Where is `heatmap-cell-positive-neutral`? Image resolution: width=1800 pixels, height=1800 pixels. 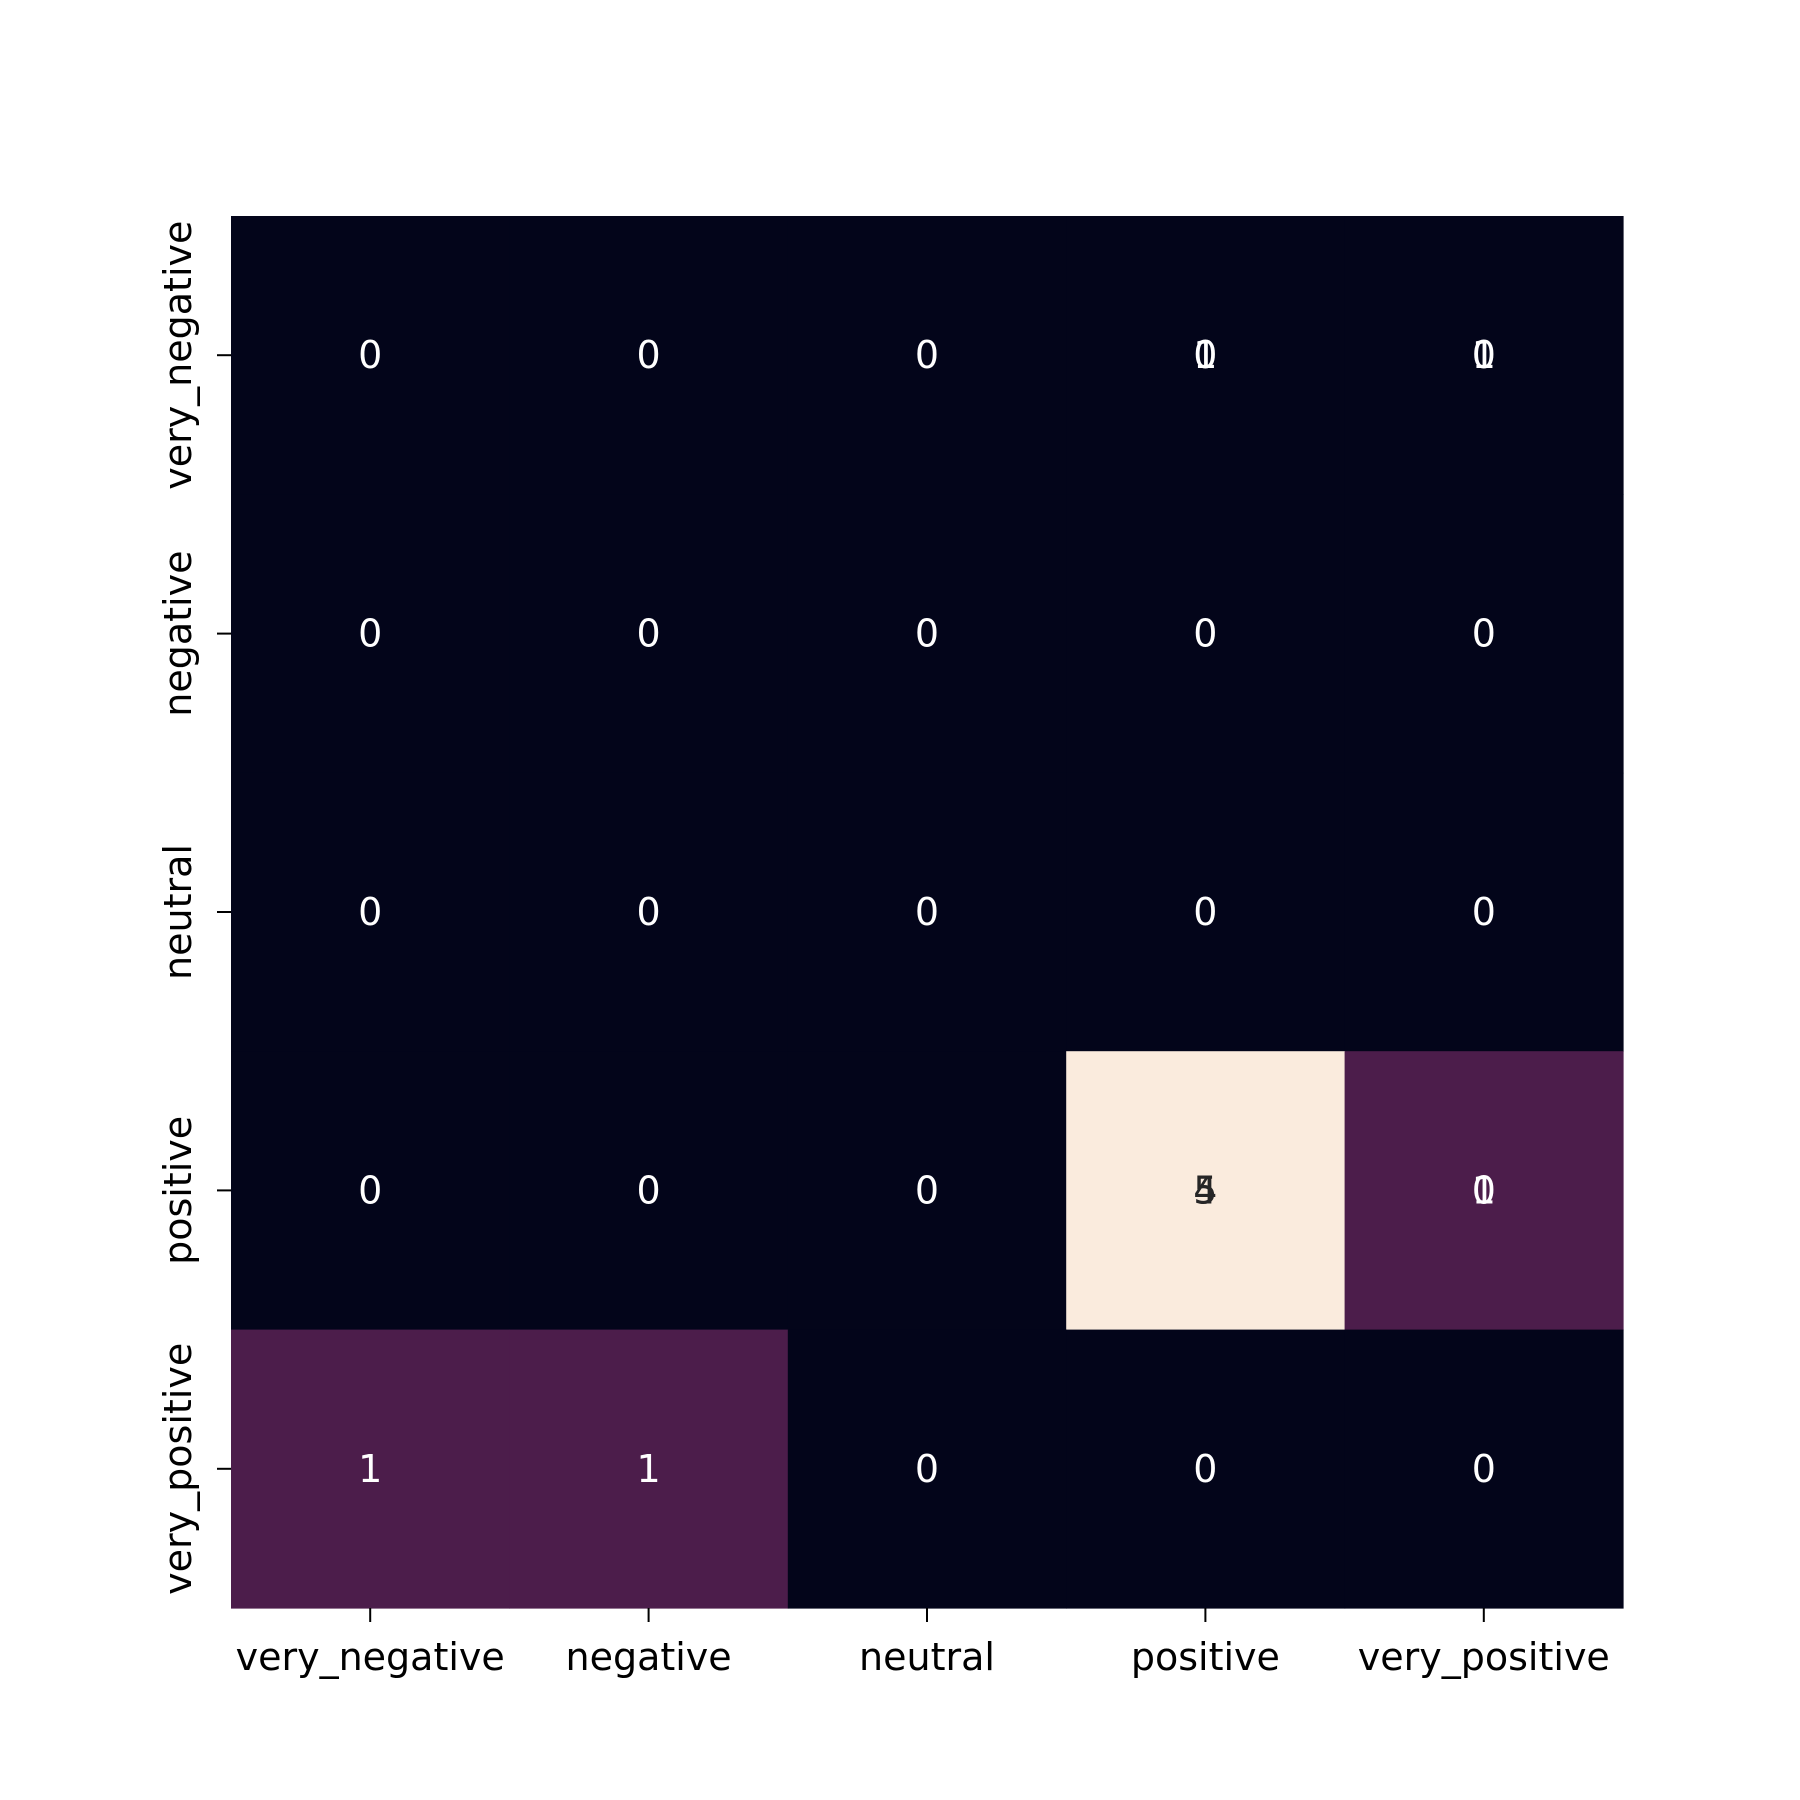 heatmap-cell-positive-neutral is located at coordinates (927, 1191).